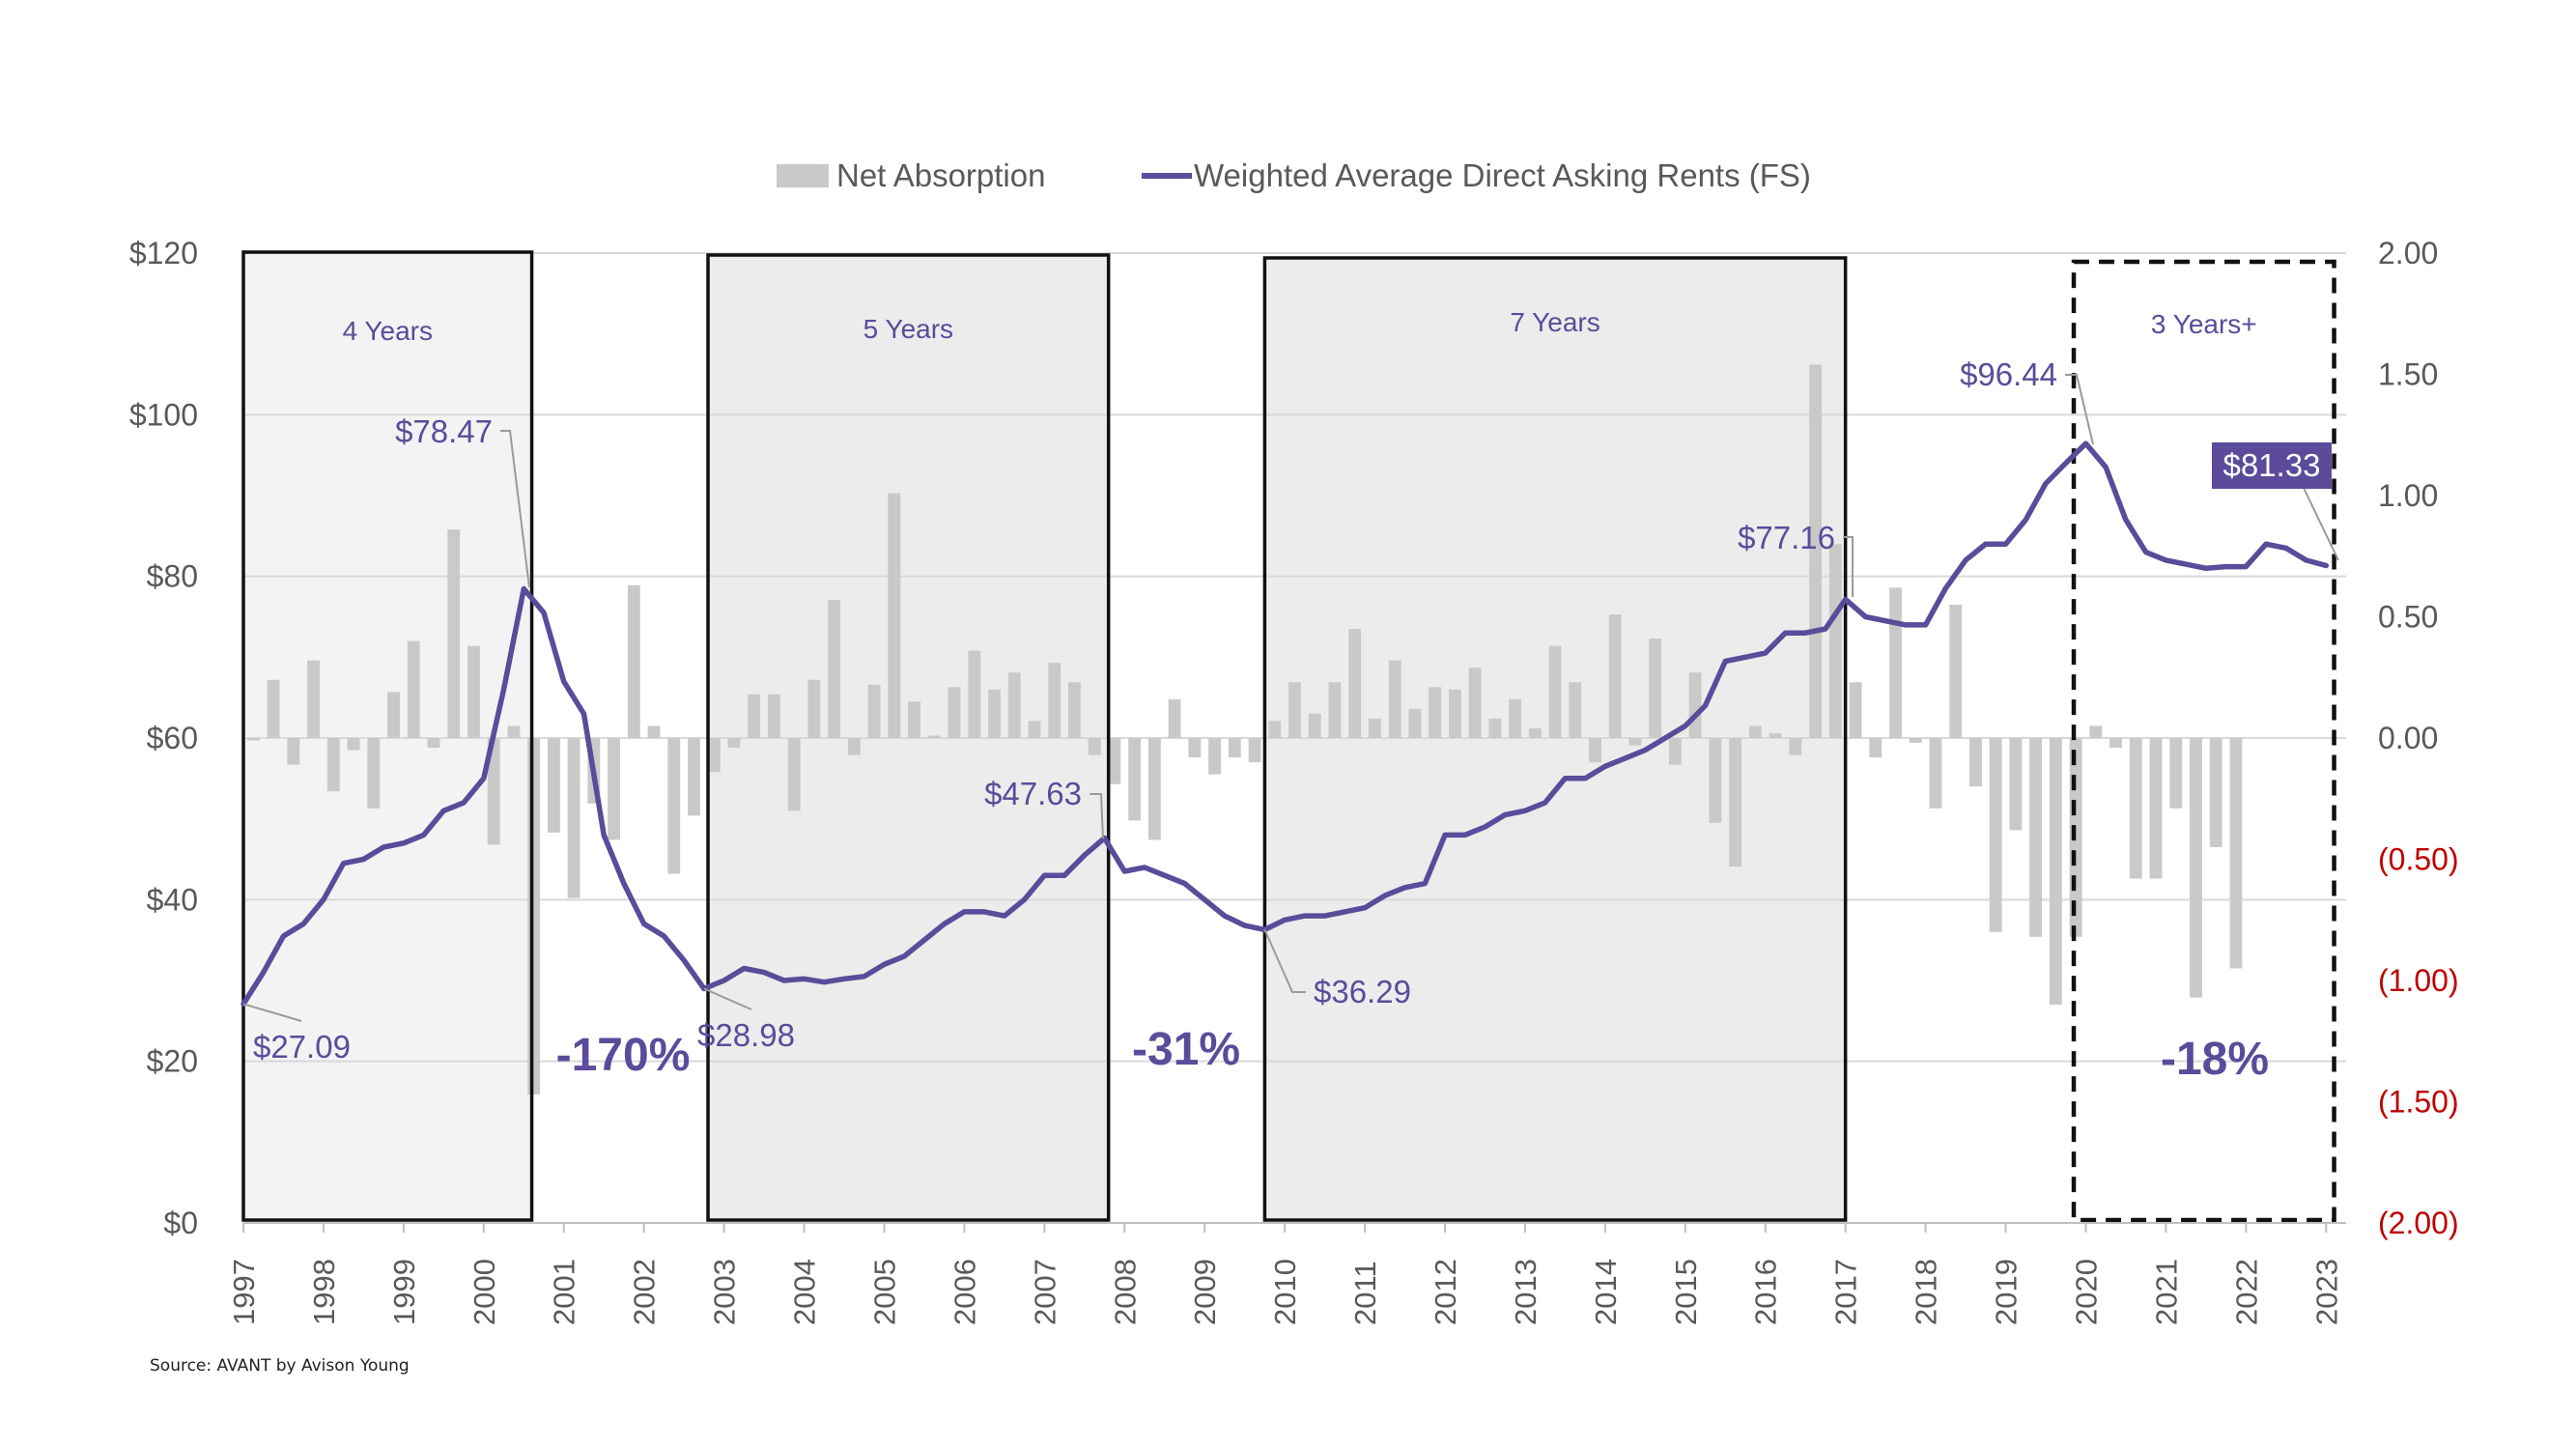 The width and height of the screenshot is (2576, 1449). I want to click on x-tick-label: 2020, so click(2086, 1292).